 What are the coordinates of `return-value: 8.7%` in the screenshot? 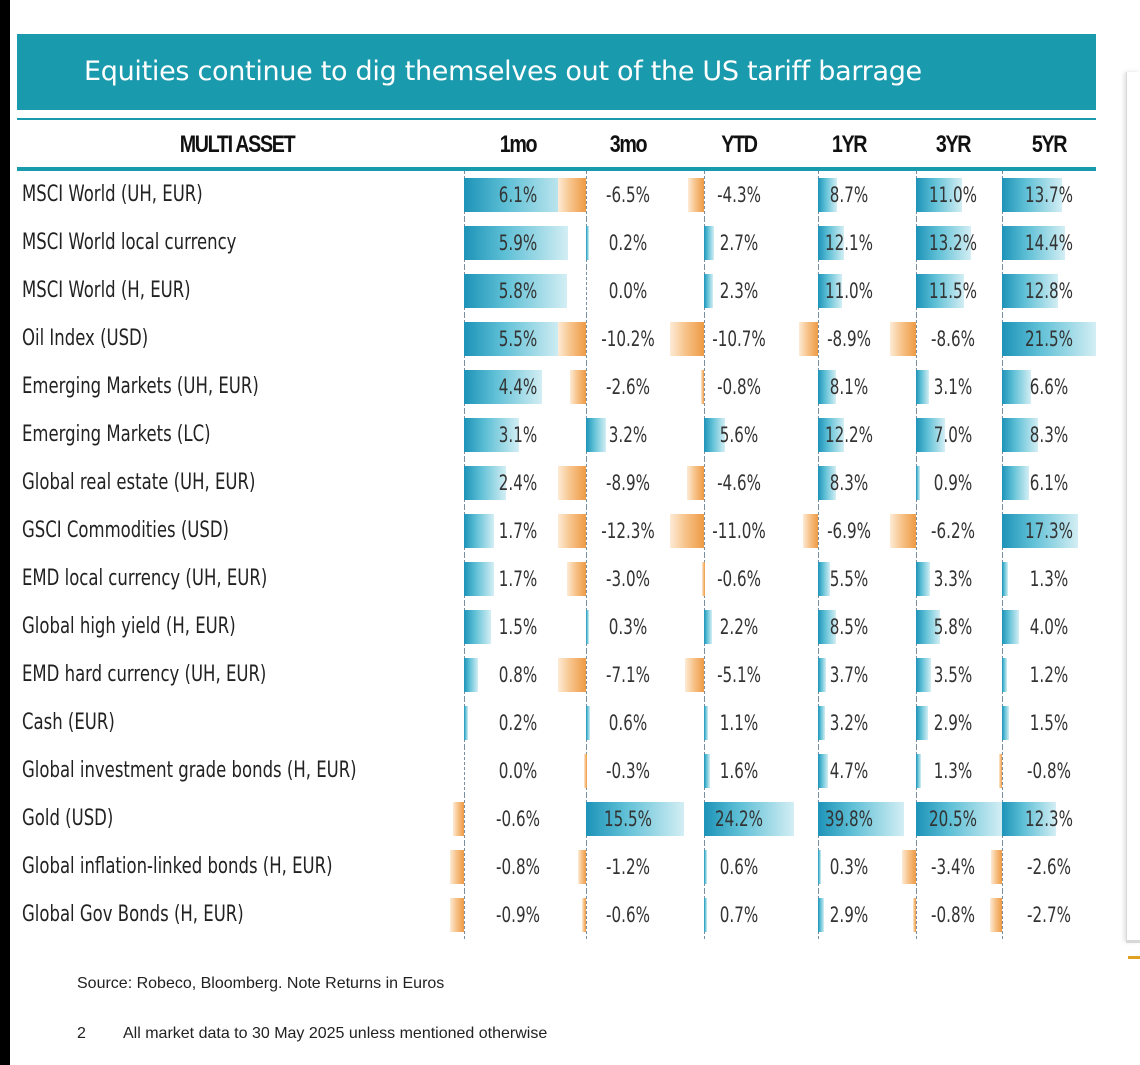 It's located at (849, 195).